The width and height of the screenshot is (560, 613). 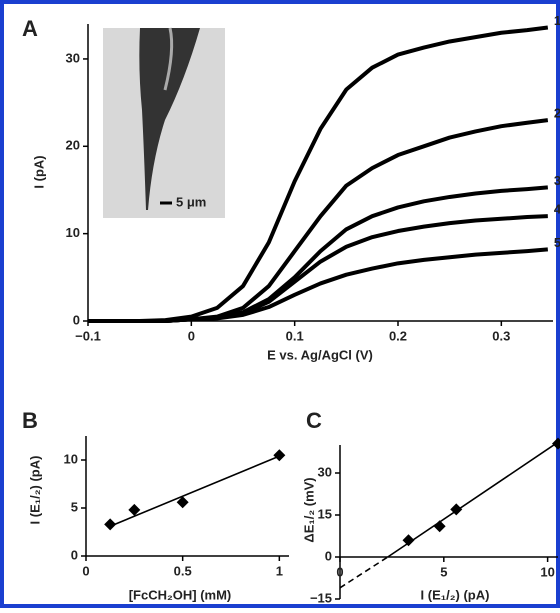 I want to click on panel-letter: C, so click(x=314, y=420).